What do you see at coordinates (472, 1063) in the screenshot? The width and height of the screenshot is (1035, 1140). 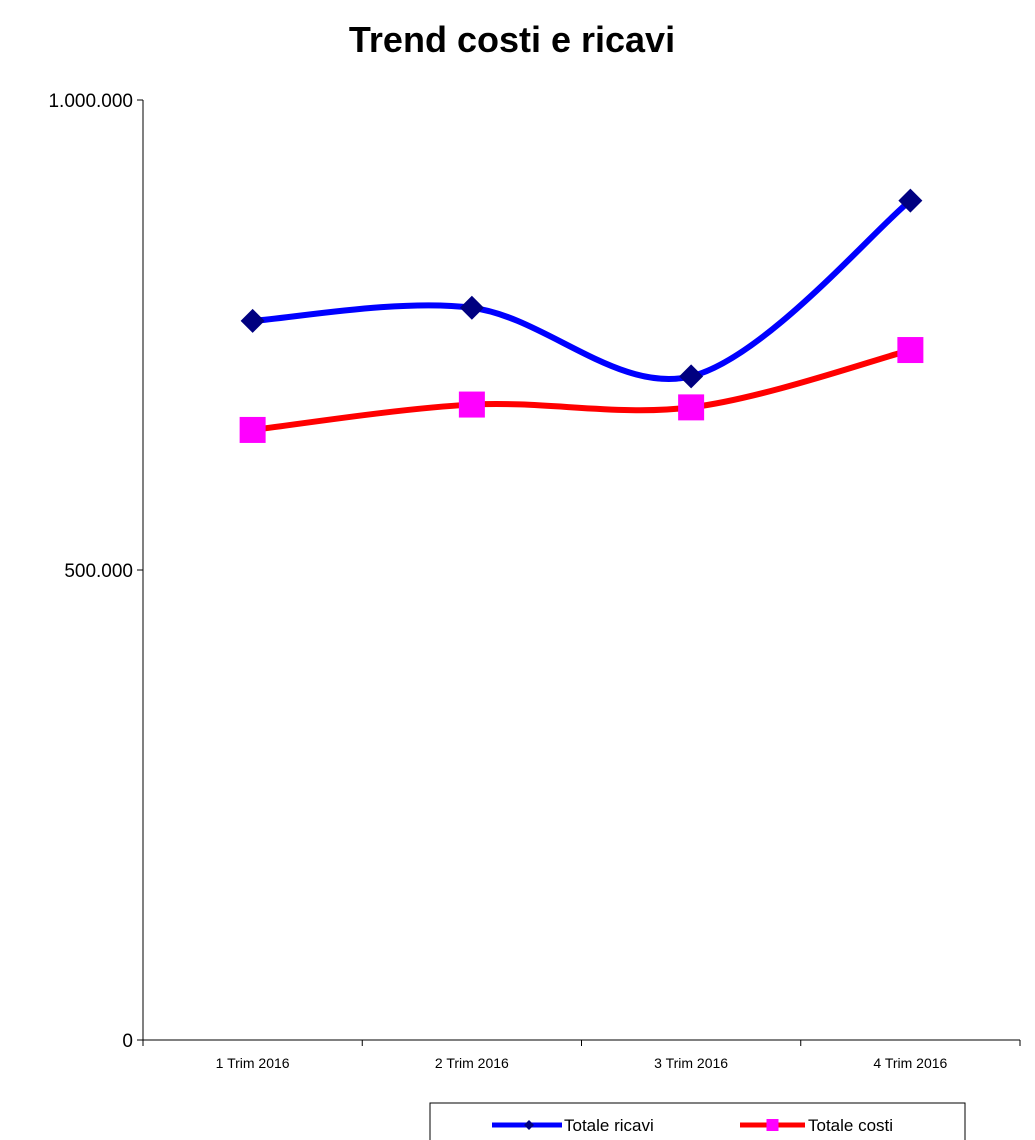 I see `x-tick-label: 2 Trim 2016` at bounding box center [472, 1063].